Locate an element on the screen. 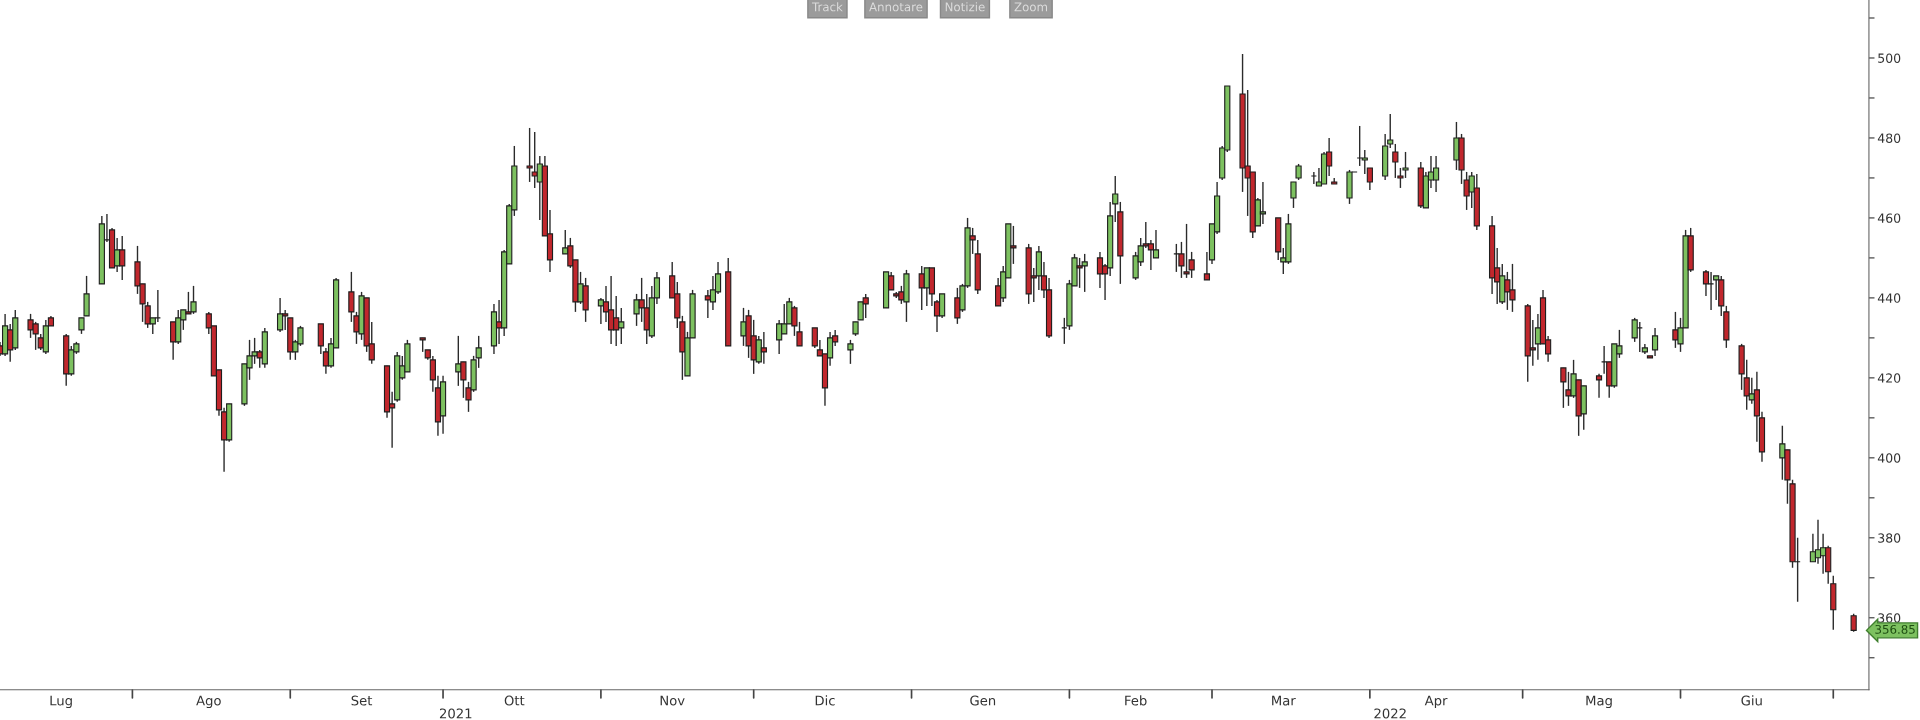 This screenshot has width=1920, height=720. y-tick-label: 500 is located at coordinates (1889, 58).